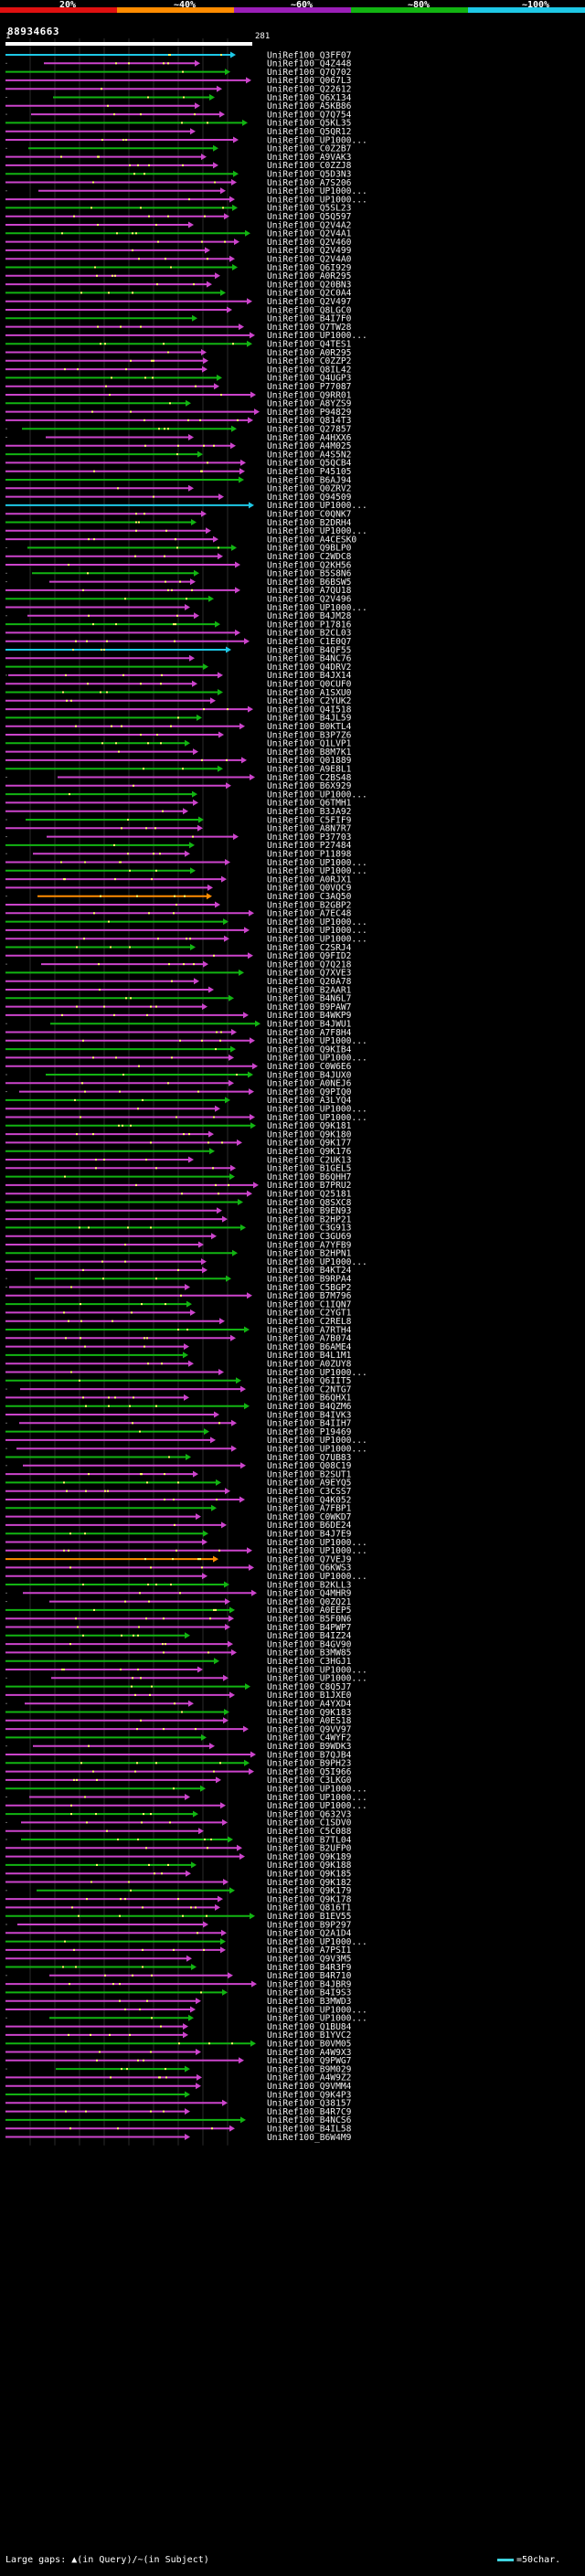 Image resolution: width=585 pixels, height=2576 pixels. Describe the element at coordinates (310, 999) in the screenshot. I see `hit-accession: UniRef100_B4N6L7` at that location.